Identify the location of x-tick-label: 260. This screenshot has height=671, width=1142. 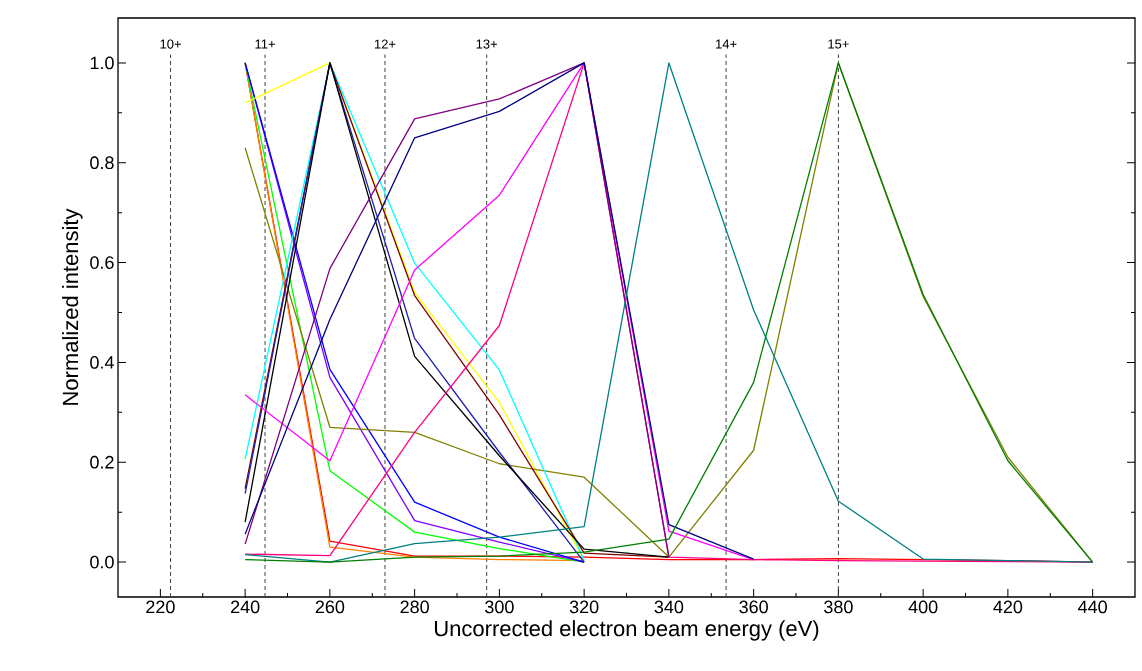
(330, 607).